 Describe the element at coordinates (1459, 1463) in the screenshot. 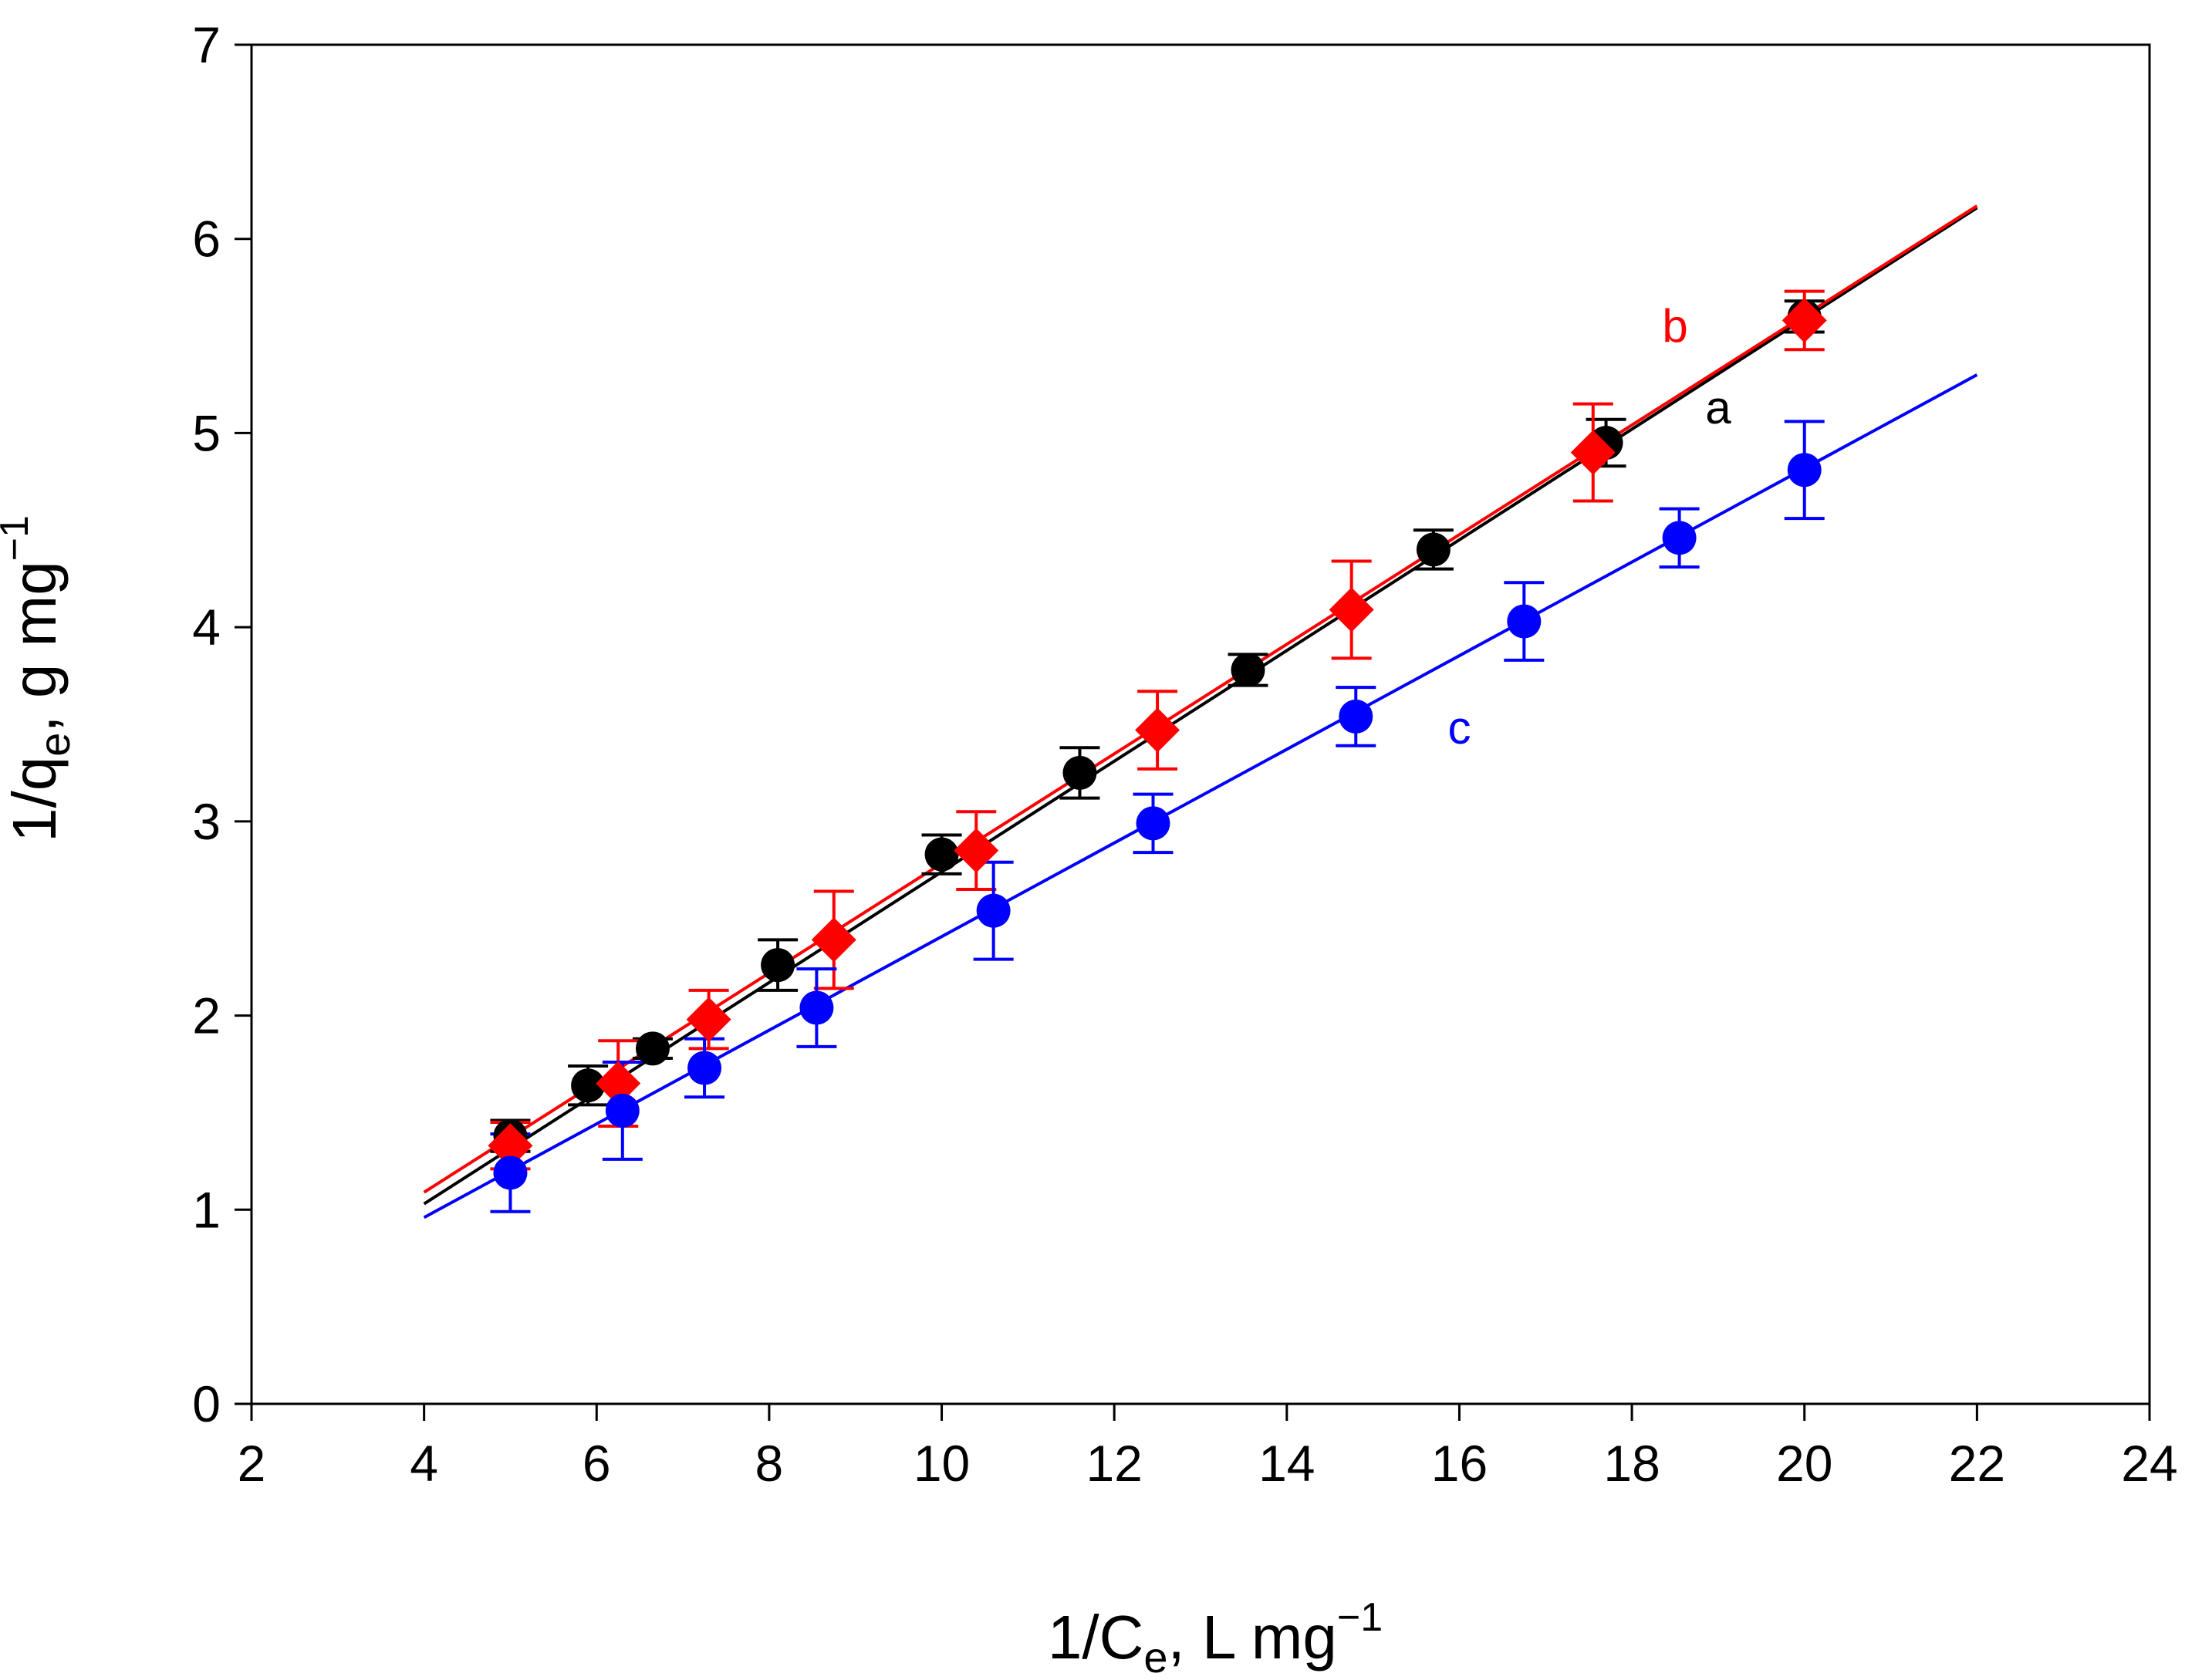

I see `x-tick-label: 16` at that location.